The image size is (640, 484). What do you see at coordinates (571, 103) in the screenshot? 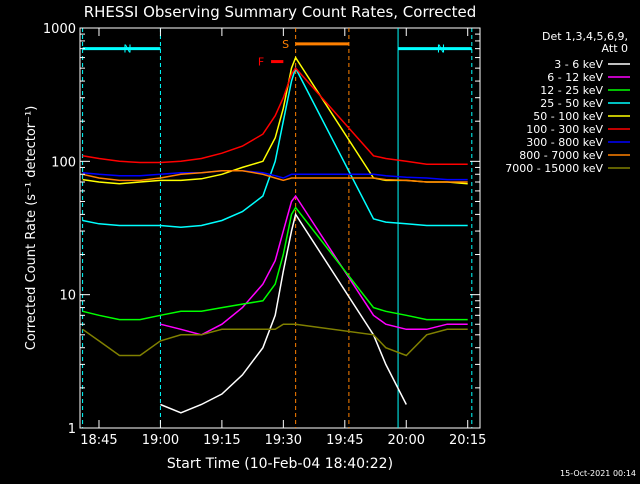
I see `legend-label-3: 25 - 50 keV` at bounding box center [571, 103].